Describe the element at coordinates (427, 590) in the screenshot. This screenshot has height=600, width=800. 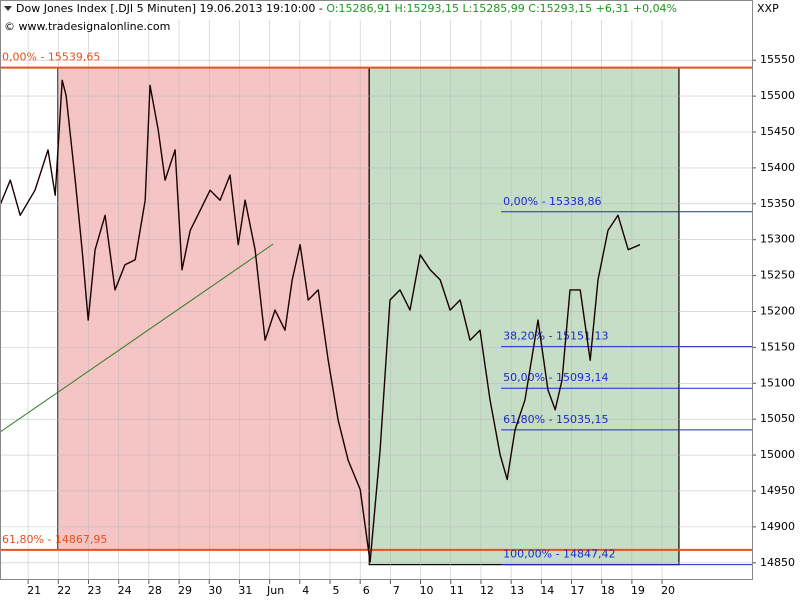
I see `x-tick-label: 10` at that location.